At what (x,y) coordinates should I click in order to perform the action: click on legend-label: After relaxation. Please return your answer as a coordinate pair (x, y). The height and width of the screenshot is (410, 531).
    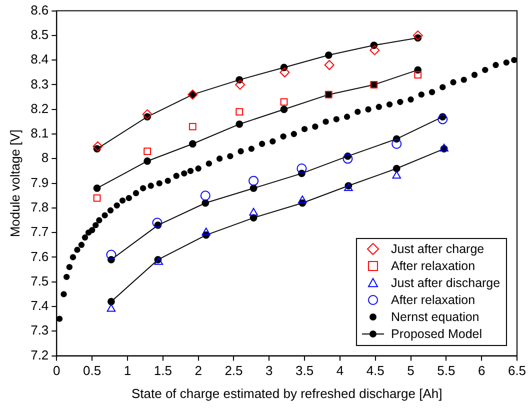
    Looking at the image, I should click on (433, 266).